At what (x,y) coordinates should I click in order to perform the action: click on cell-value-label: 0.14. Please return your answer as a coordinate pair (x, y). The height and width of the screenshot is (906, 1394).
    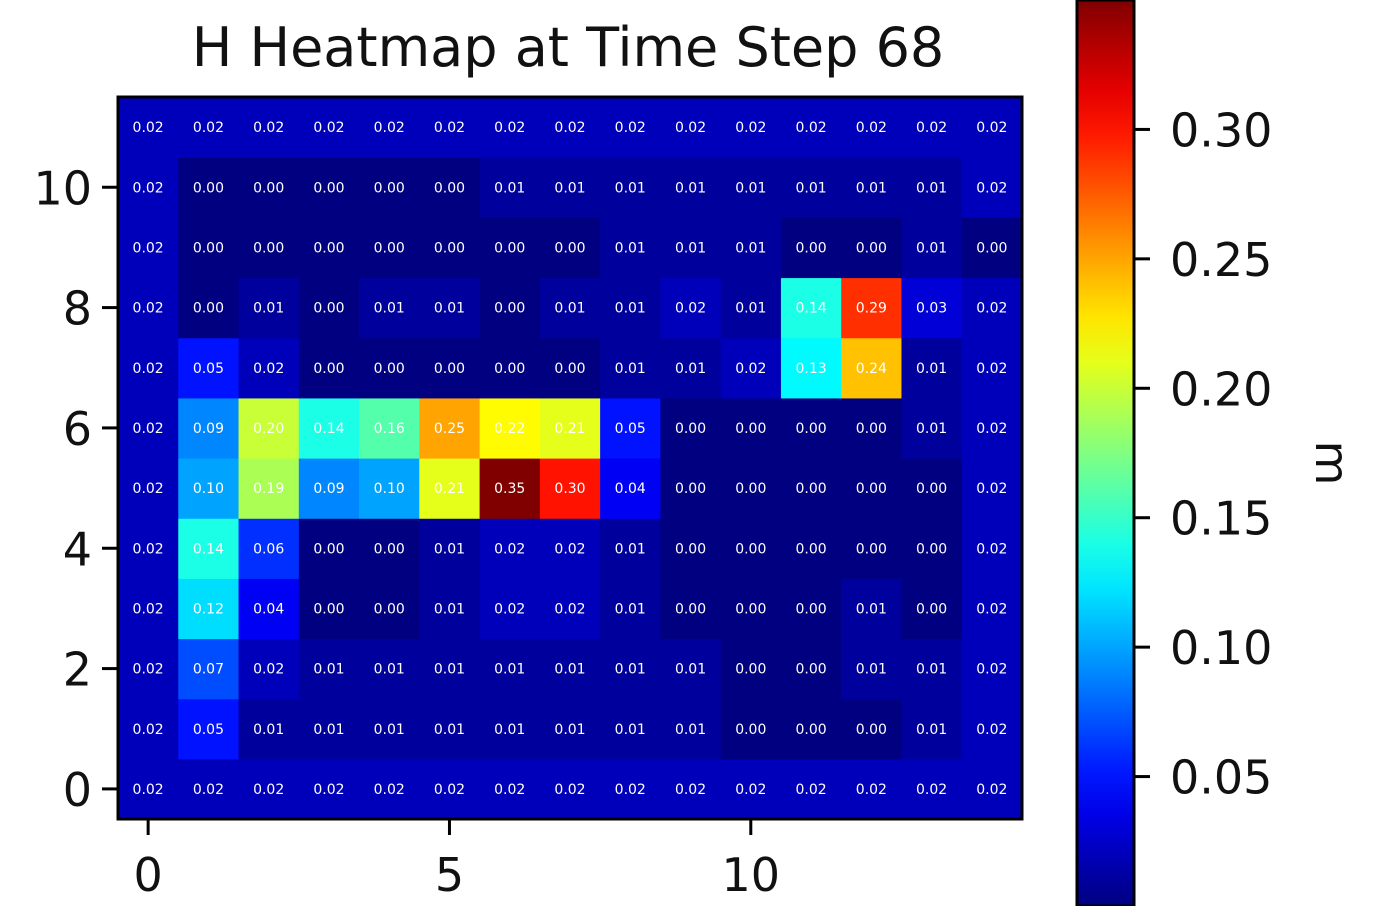
    Looking at the image, I should click on (328, 429).